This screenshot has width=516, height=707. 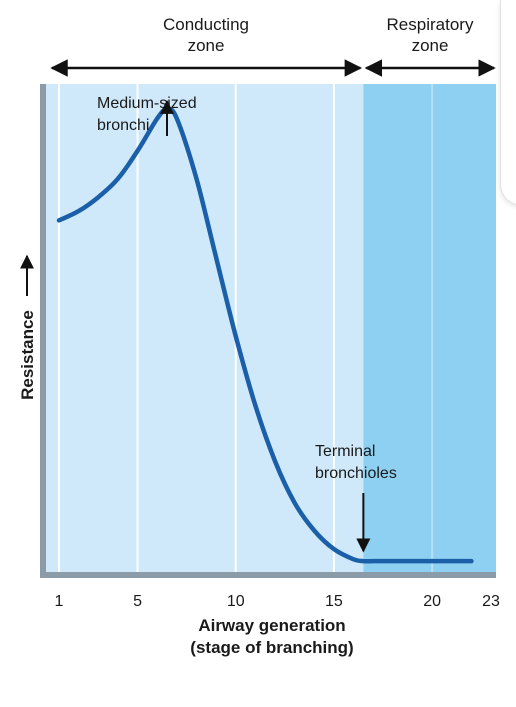 What do you see at coordinates (345, 451) in the screenshot?
I see `annotation-terminal-bronchioles: Terminal` at bounding box center [345, 451].